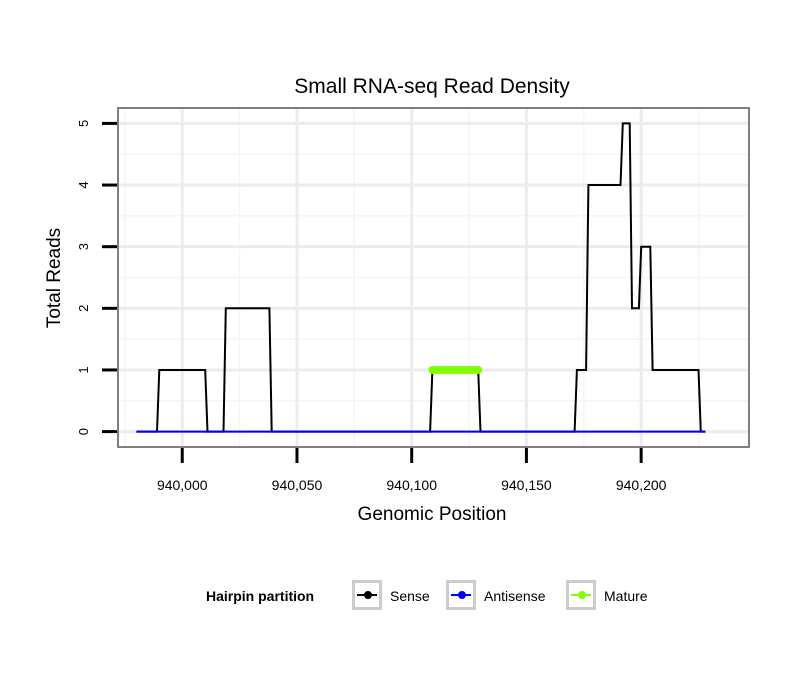 The height and width of the screenshot is (690, 810). Describe the element at coordinates (432, 514) in the screenshot. I see `x-axis-label: Genomic Position` at that location.